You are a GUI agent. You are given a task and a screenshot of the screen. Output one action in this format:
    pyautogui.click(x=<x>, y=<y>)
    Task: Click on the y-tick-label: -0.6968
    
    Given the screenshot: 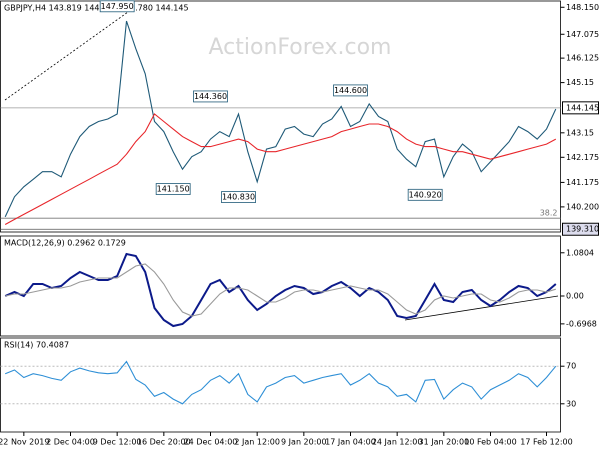 What is the action you would take?
    pyautogui.click(x=581, y=323)
    